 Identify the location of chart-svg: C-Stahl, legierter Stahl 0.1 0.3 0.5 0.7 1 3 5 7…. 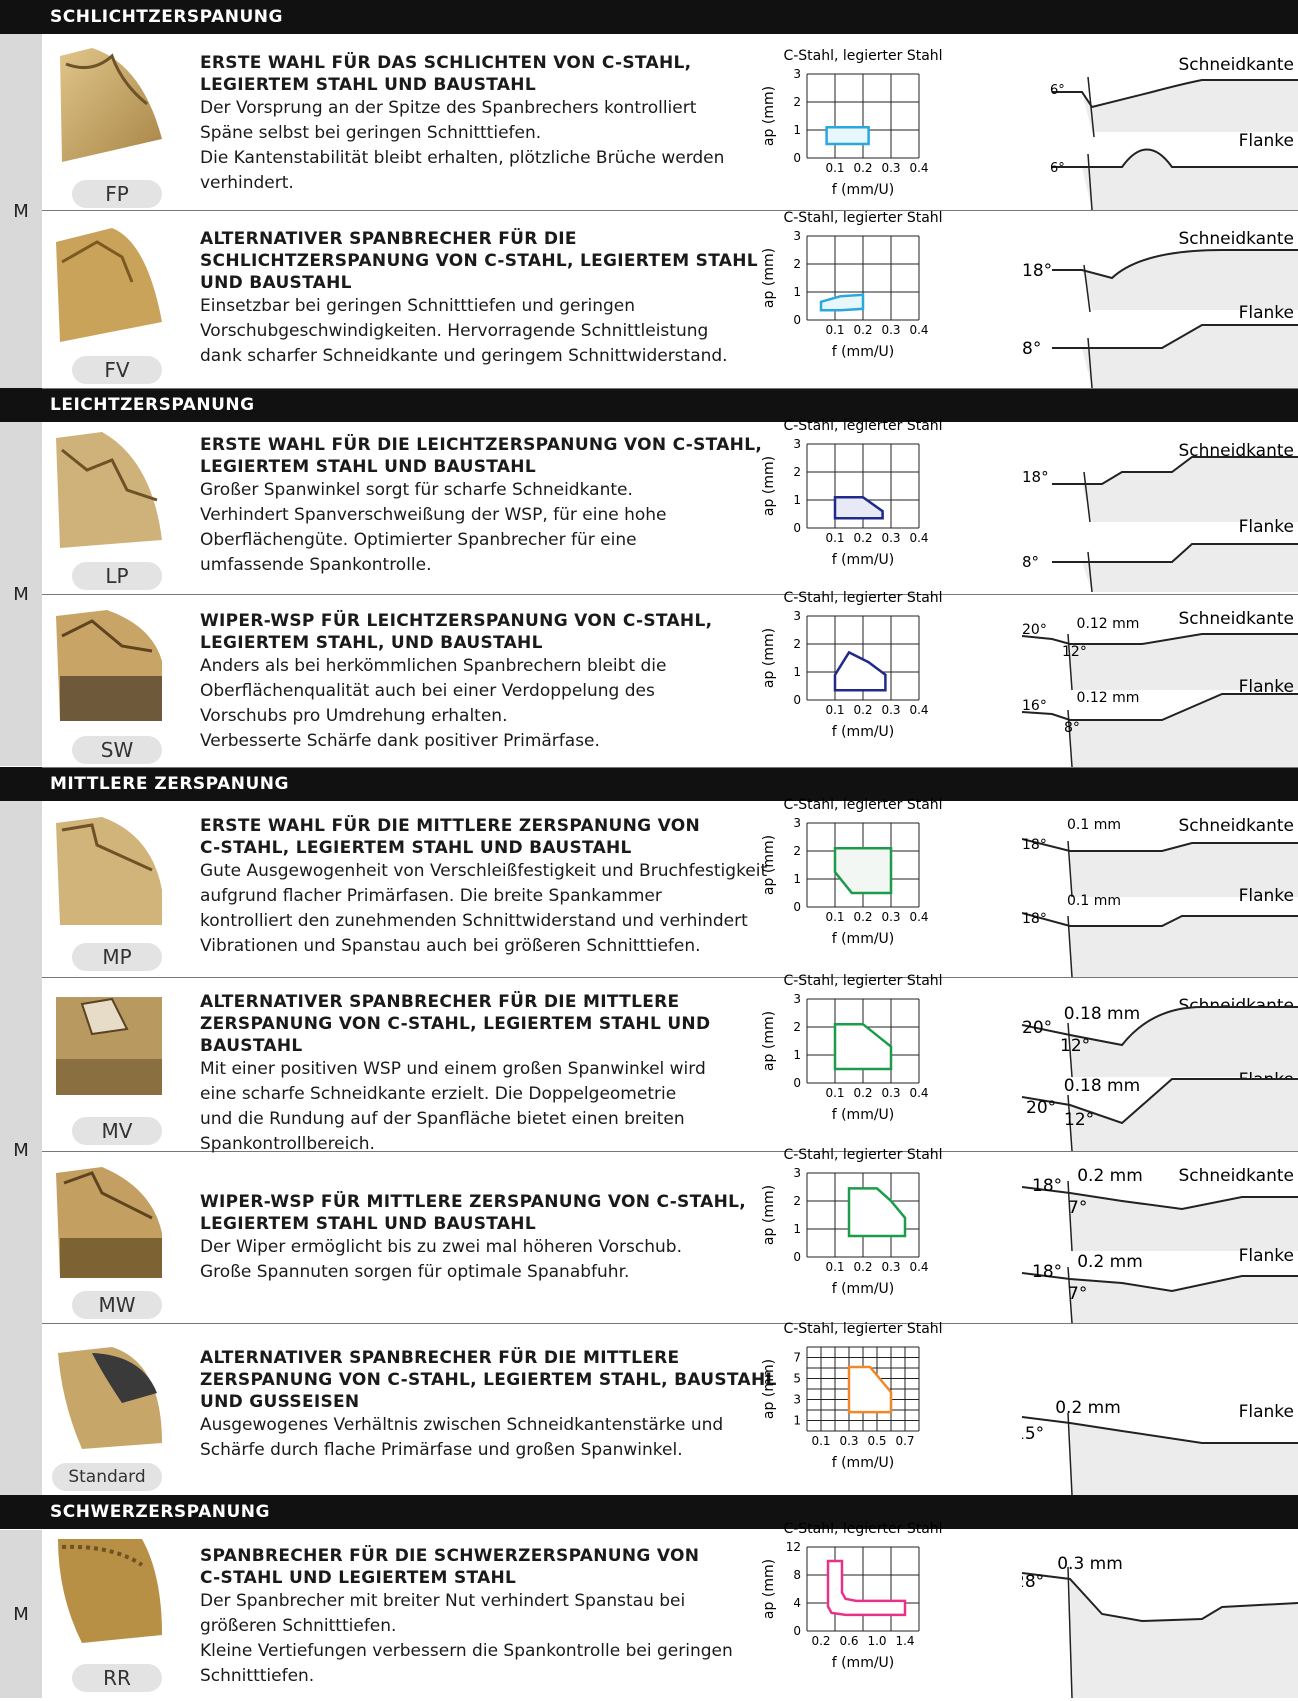
(852, 1396).